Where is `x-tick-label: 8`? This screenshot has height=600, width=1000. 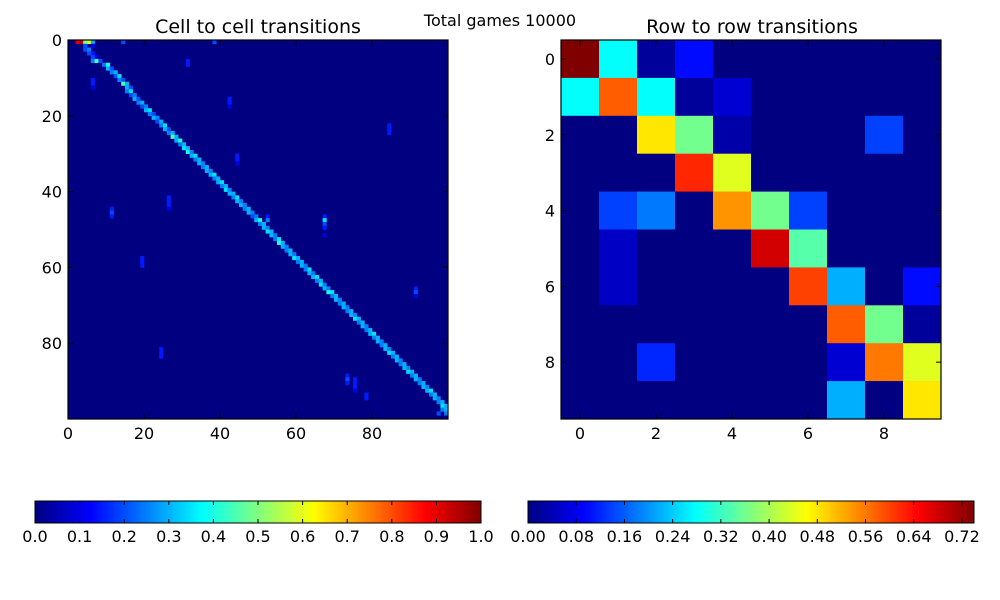 x-tick-label: 8 is located at coordinates (884, 433).